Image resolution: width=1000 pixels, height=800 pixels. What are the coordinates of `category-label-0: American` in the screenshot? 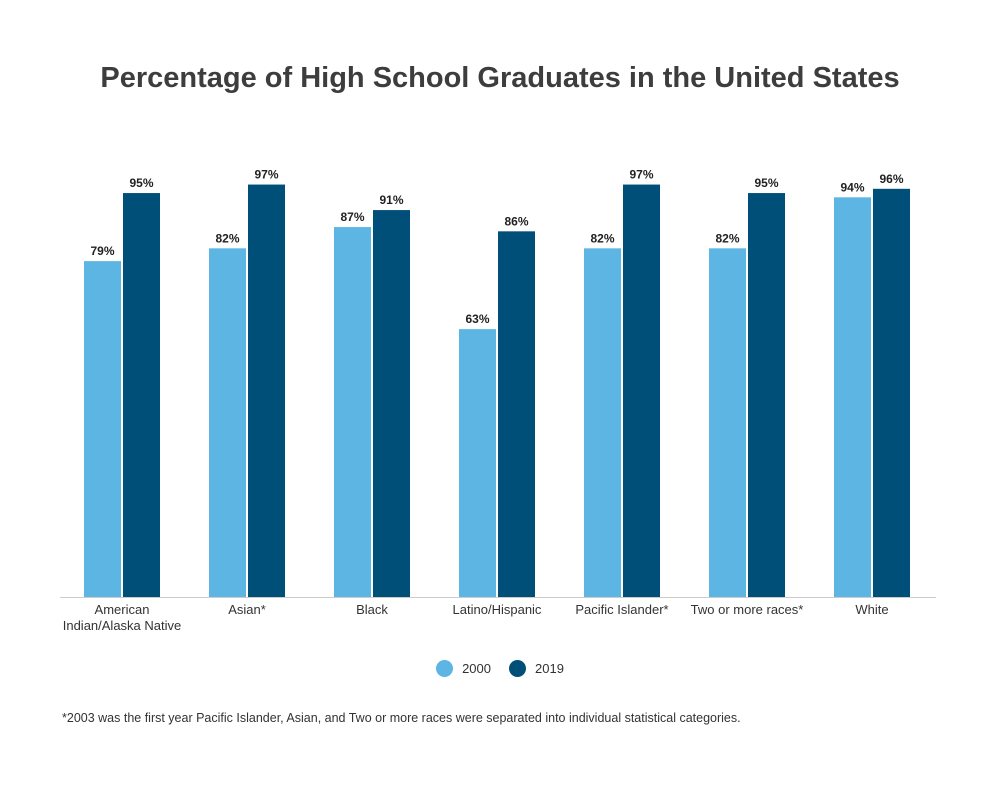 It's located at (122, 609).